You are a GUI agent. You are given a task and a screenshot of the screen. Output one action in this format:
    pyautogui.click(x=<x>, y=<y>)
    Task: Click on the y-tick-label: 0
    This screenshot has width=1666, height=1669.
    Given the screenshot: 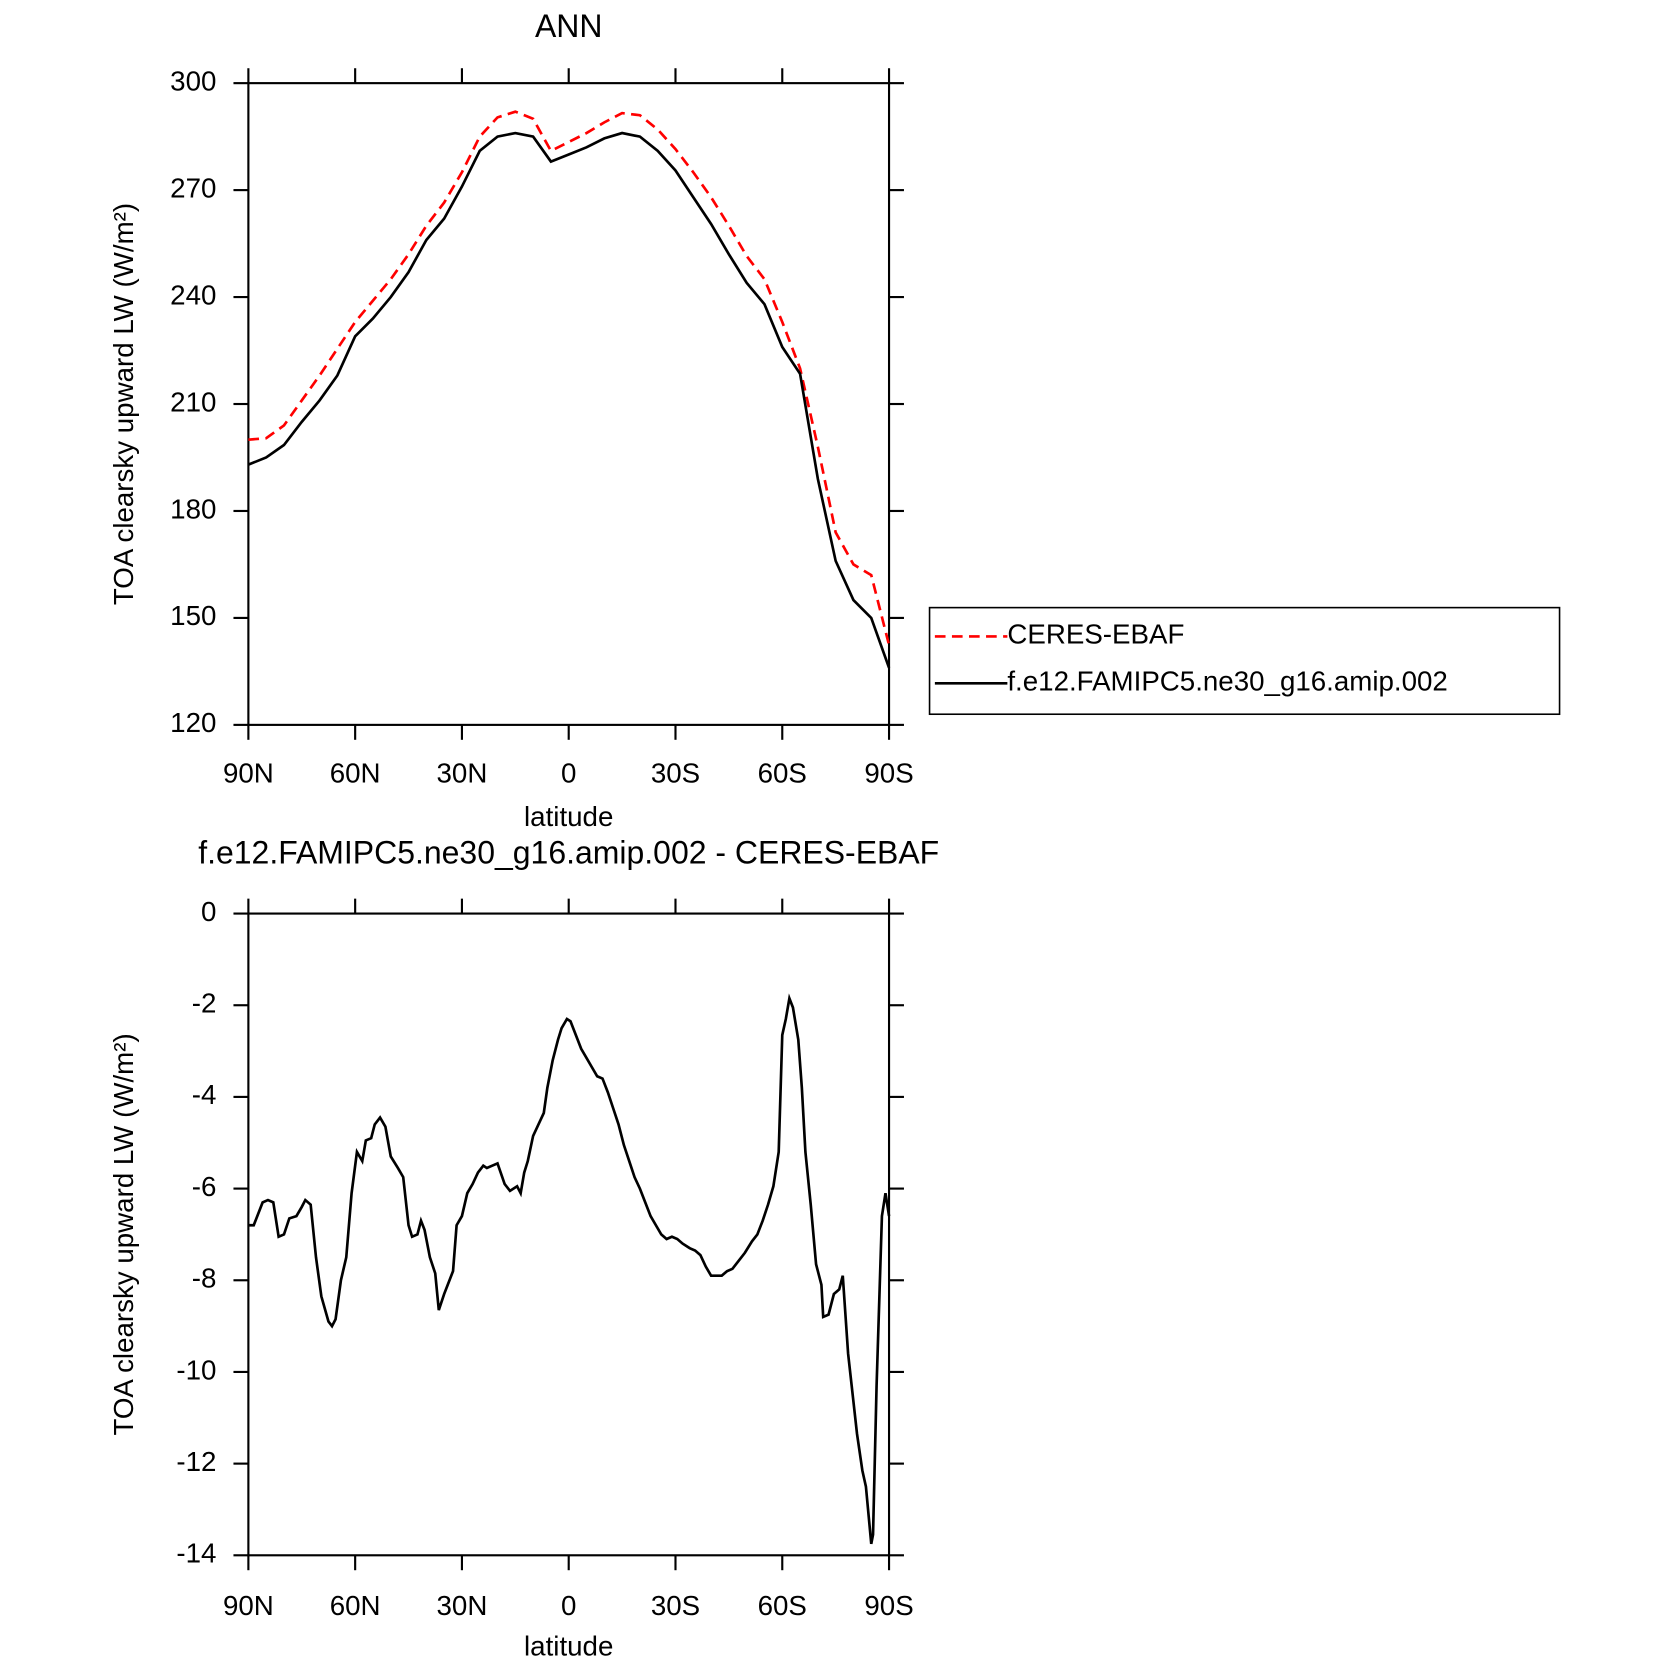 What is the action you would take?
    pyautogui.click(x=208, y=911)
    